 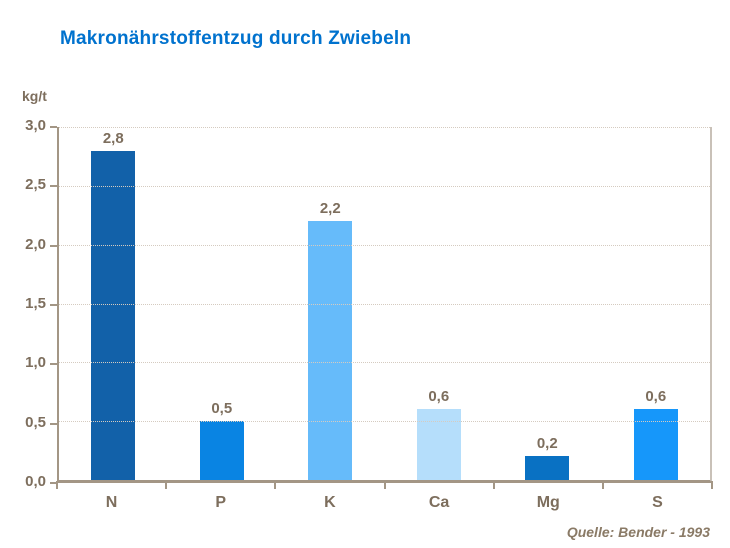 I want to click on bar-S, so click(x=655, y=444).